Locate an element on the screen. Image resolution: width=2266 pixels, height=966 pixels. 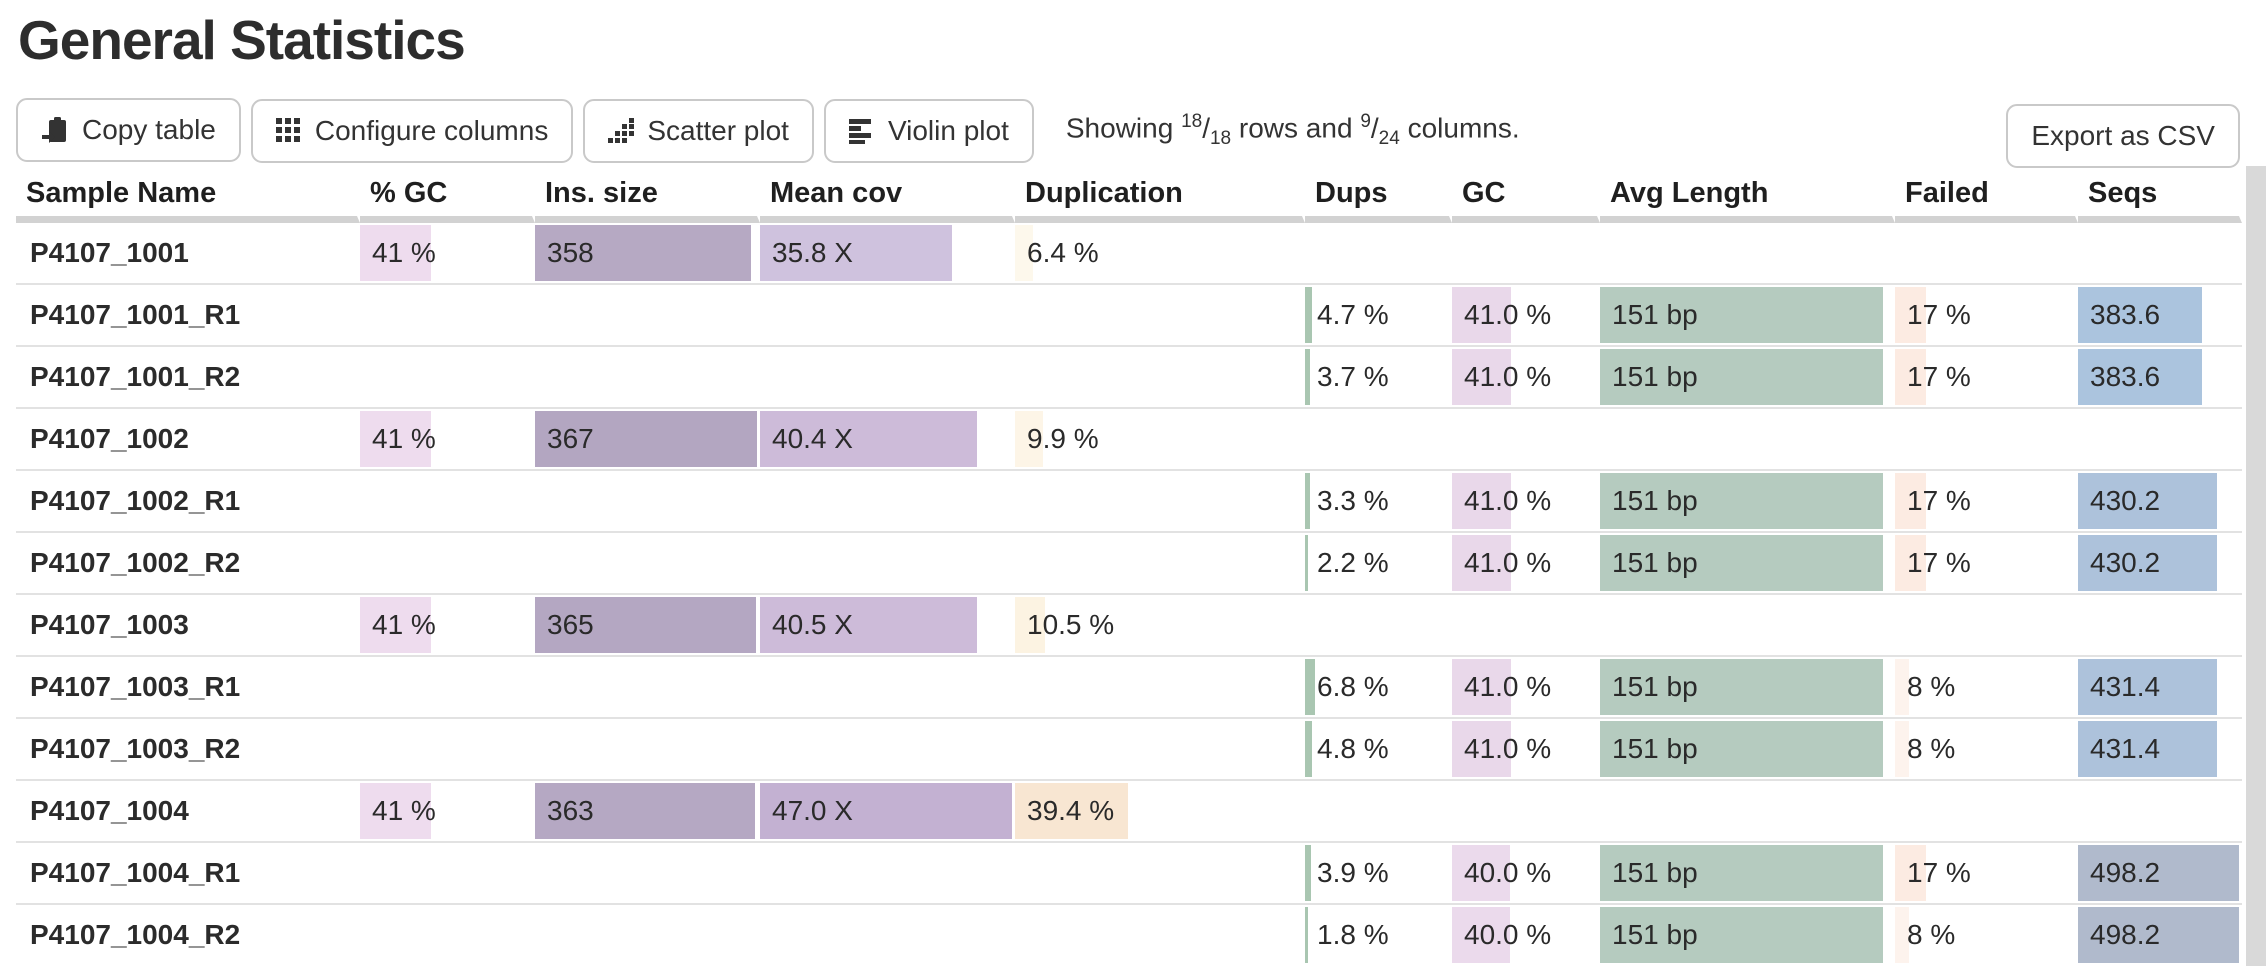
cell-mean_cov: 40.5 X is located at coordinates (887, 625).